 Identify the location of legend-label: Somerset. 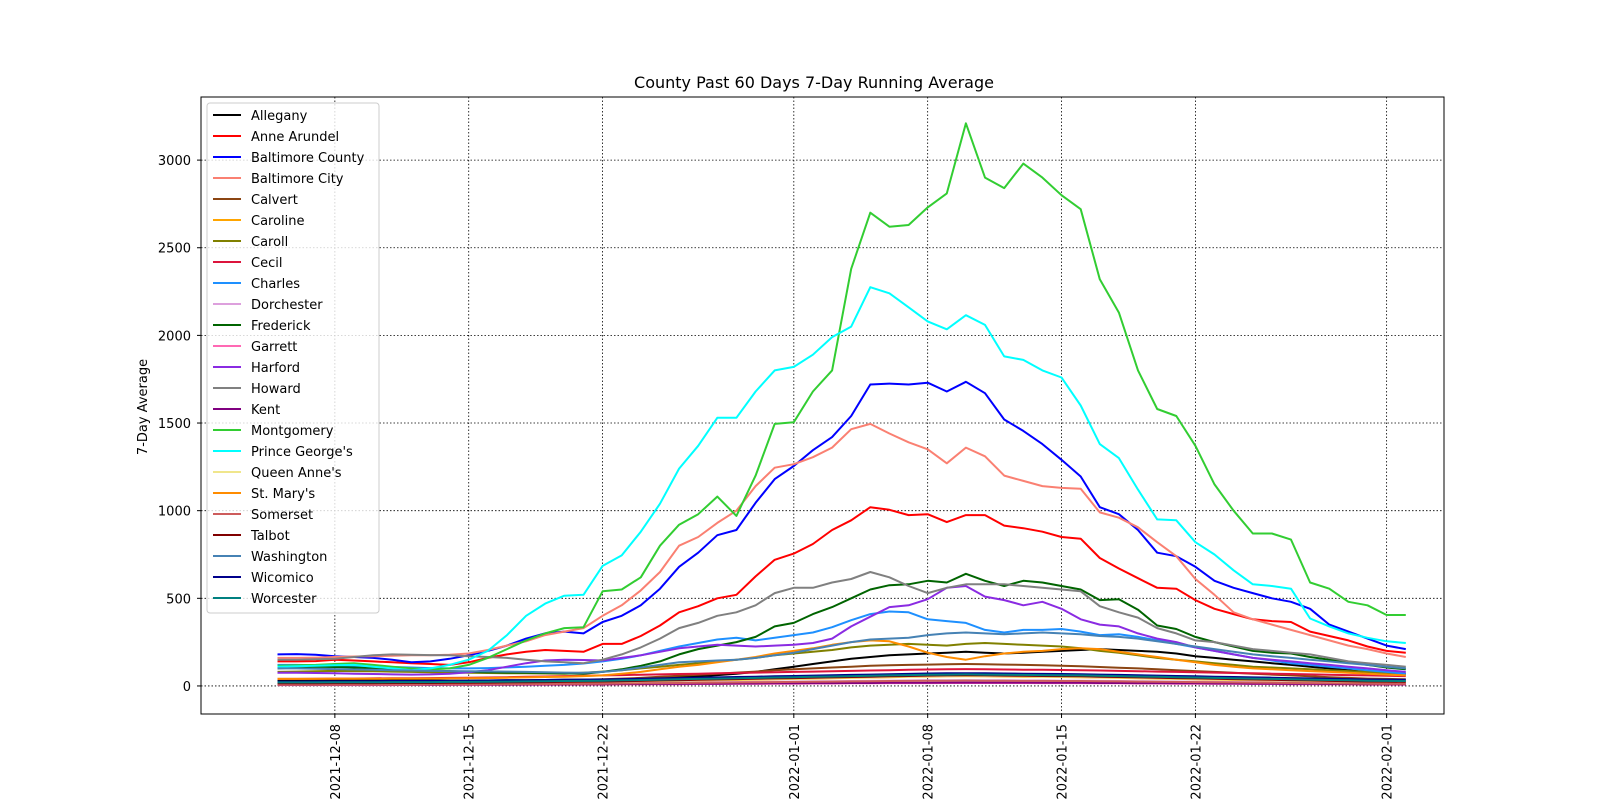
(282, 515).